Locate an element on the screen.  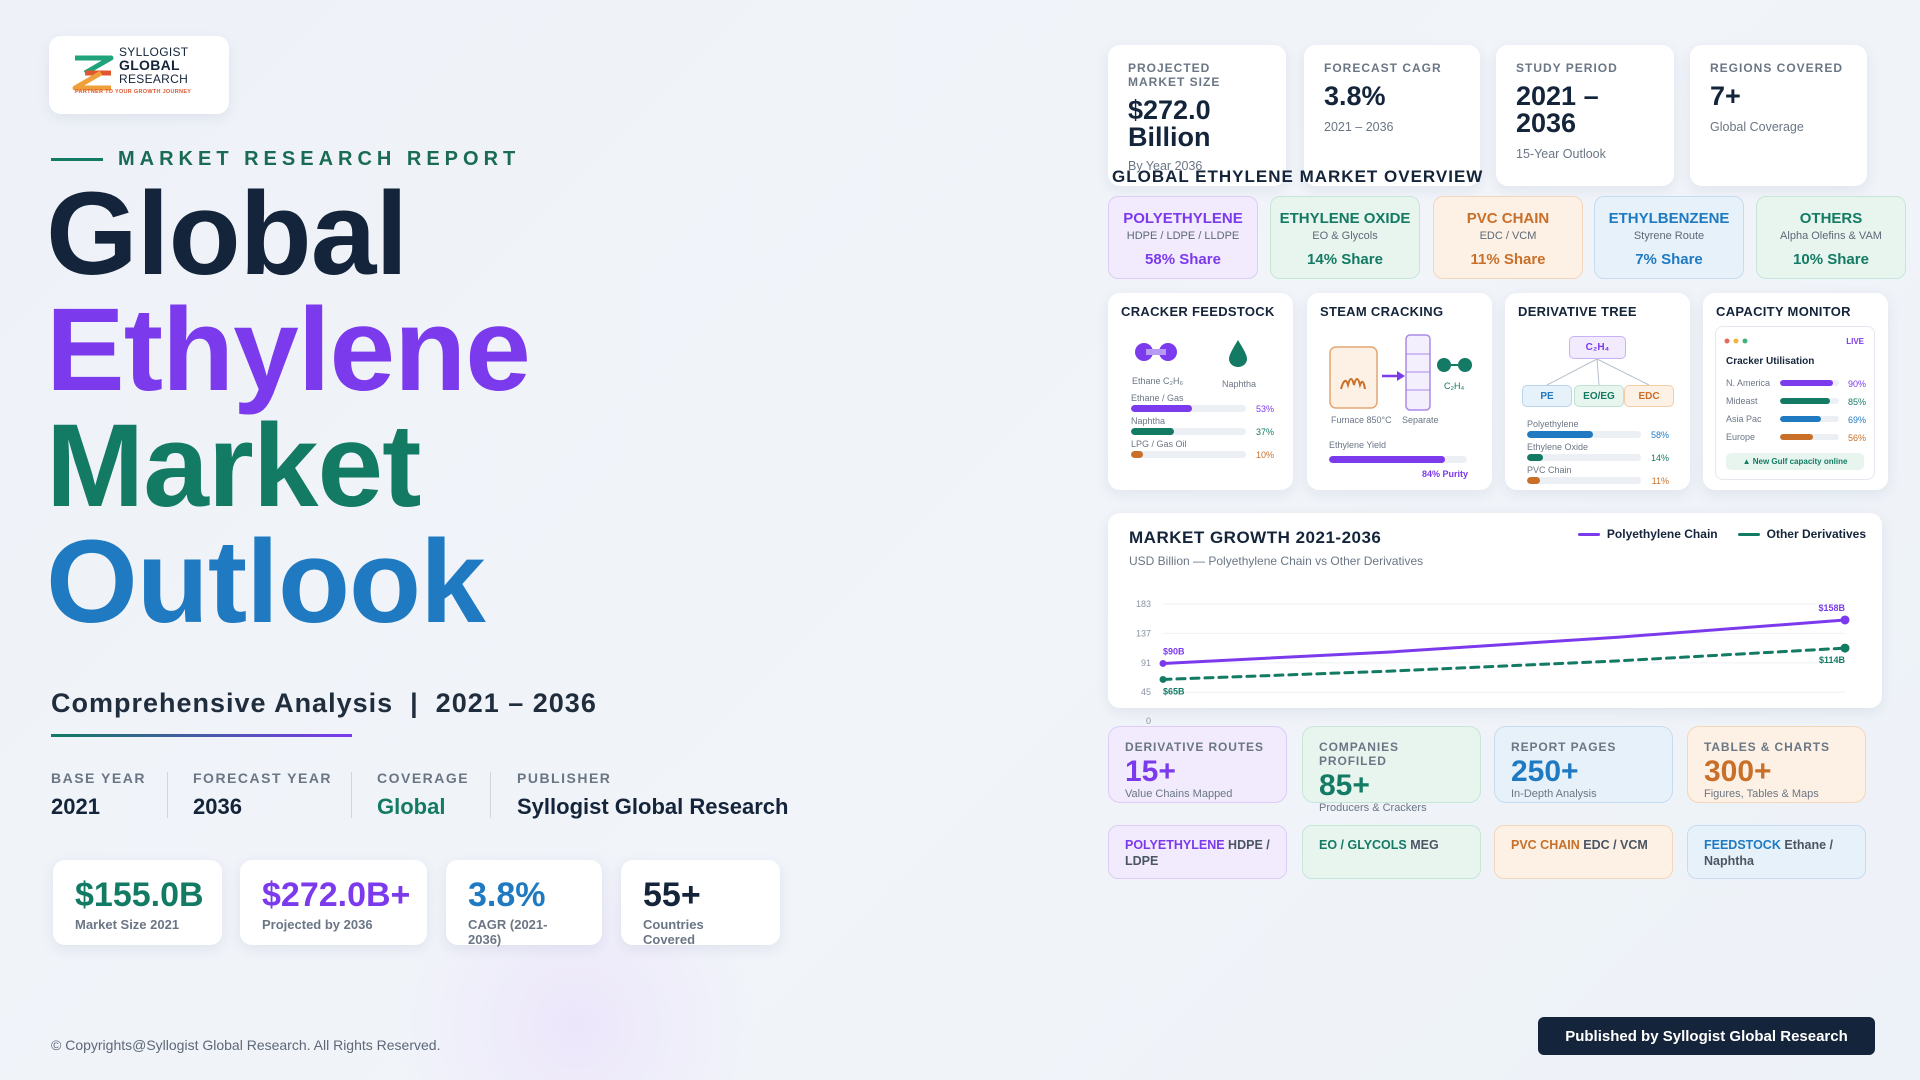
segment-share: 14% Share is located at coordinates (1345, 259).